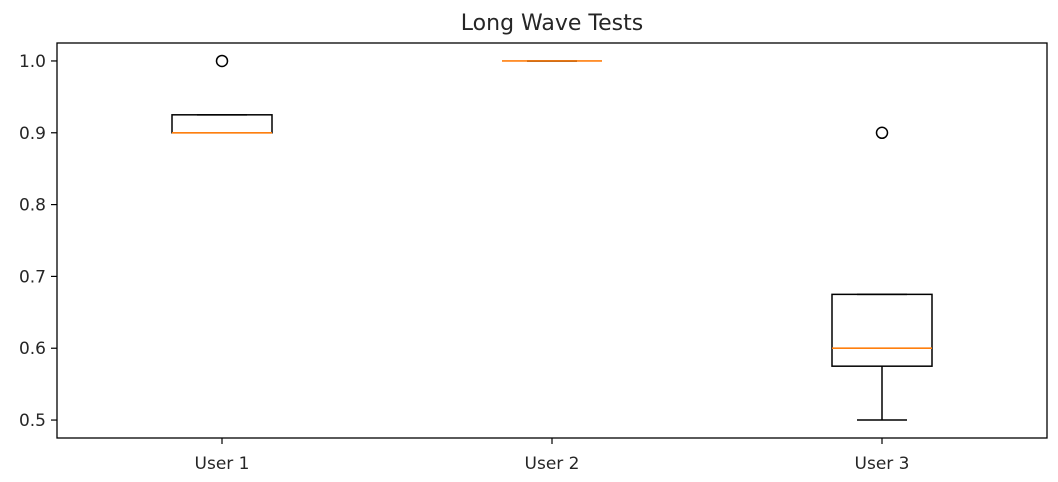 Image resolution: width=1058 pixels, height=482 pixels. Describe the element at coordinates (552, 23) in the screenshot. I see `chart-title: Long Wave Tests` at that location.